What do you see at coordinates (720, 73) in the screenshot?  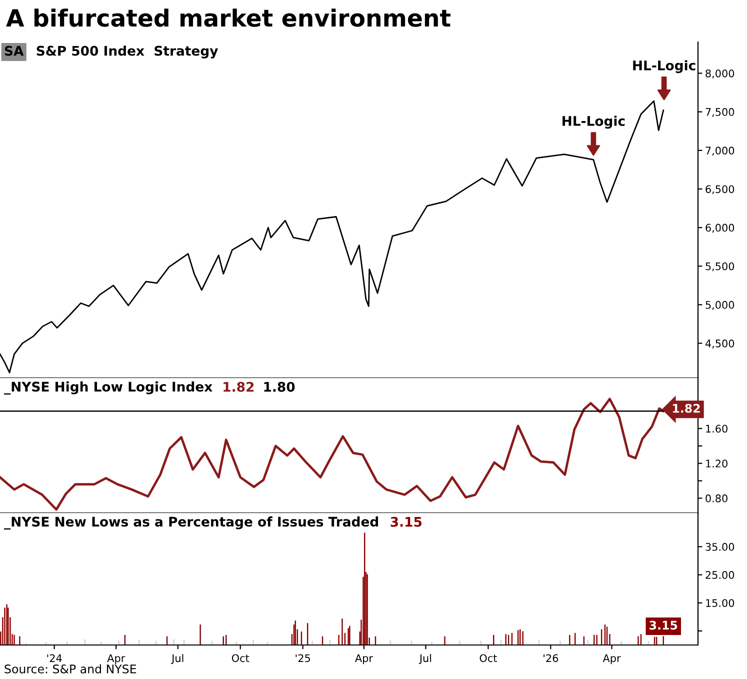 I see `y-tick-label: 8,000` at bounding box center [720, 73].